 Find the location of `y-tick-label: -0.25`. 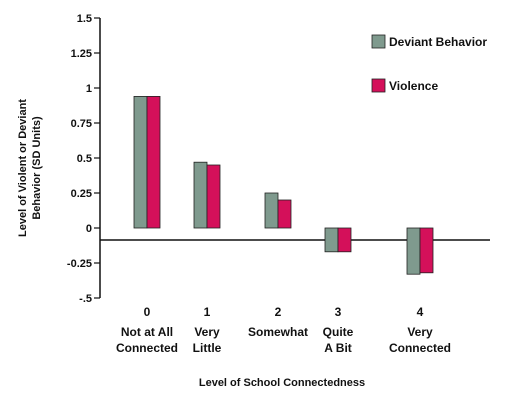

y-tick-label: -0.25 is located at coordinates (79, 264).